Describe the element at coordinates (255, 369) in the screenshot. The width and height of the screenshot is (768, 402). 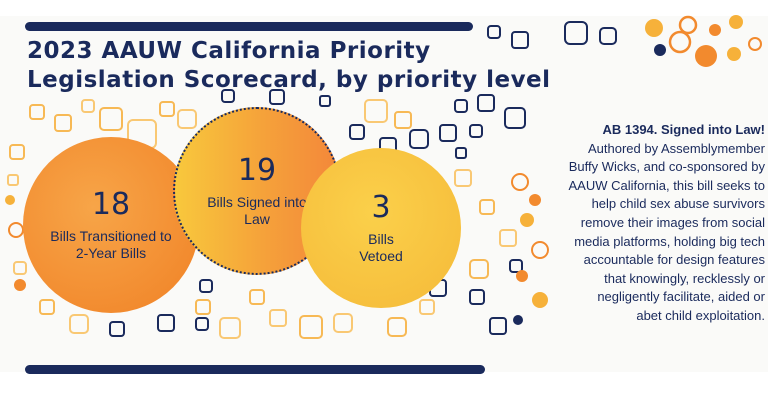
I see `bottom-accent-bar` at that location.